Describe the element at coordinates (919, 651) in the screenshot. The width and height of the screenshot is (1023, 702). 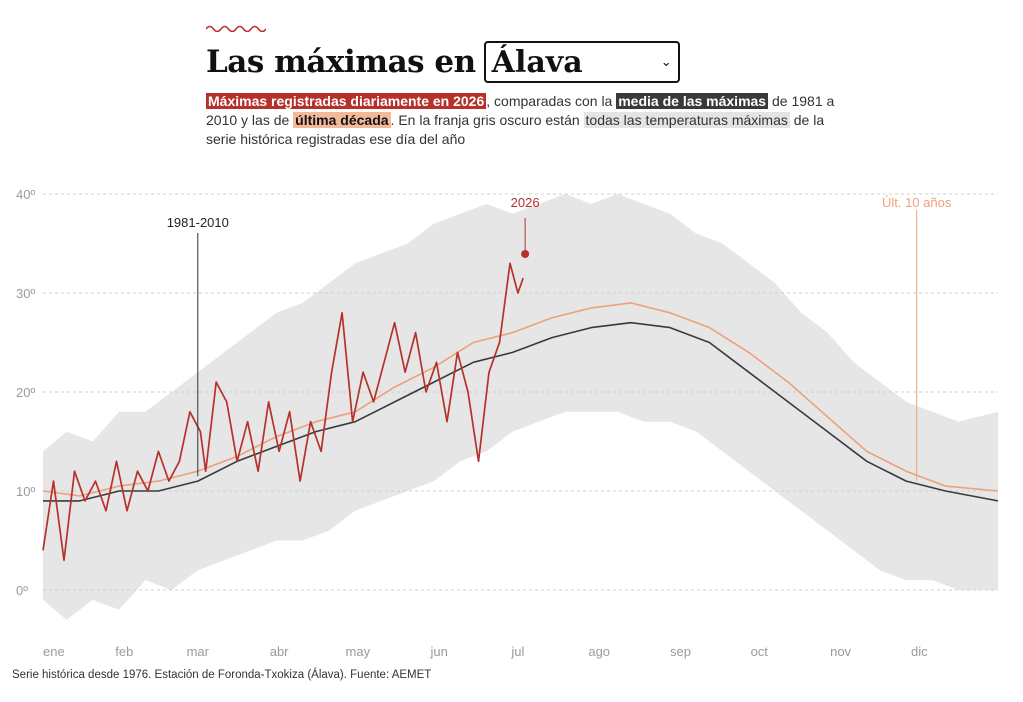
I see `x-tick-label: dic` at that location.